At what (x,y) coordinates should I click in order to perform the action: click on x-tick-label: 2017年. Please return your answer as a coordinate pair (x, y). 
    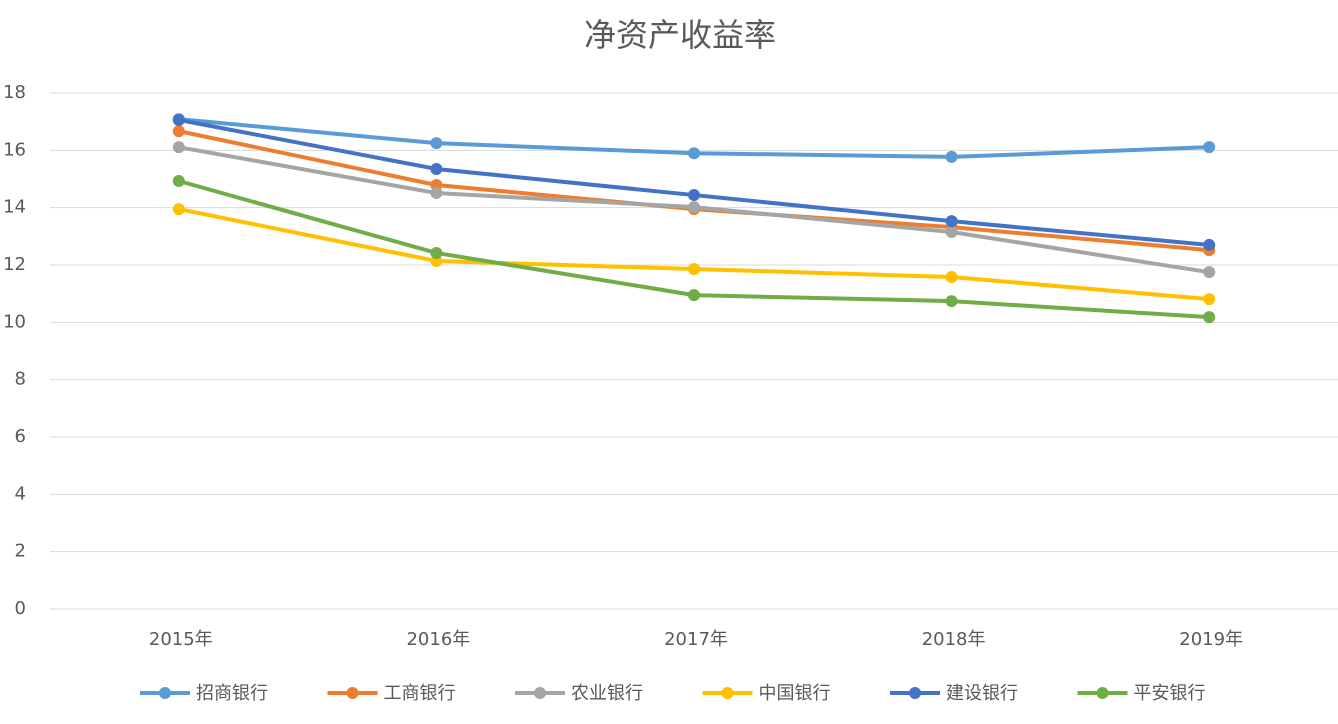
    Looking at the image, I should click on (696, 639).